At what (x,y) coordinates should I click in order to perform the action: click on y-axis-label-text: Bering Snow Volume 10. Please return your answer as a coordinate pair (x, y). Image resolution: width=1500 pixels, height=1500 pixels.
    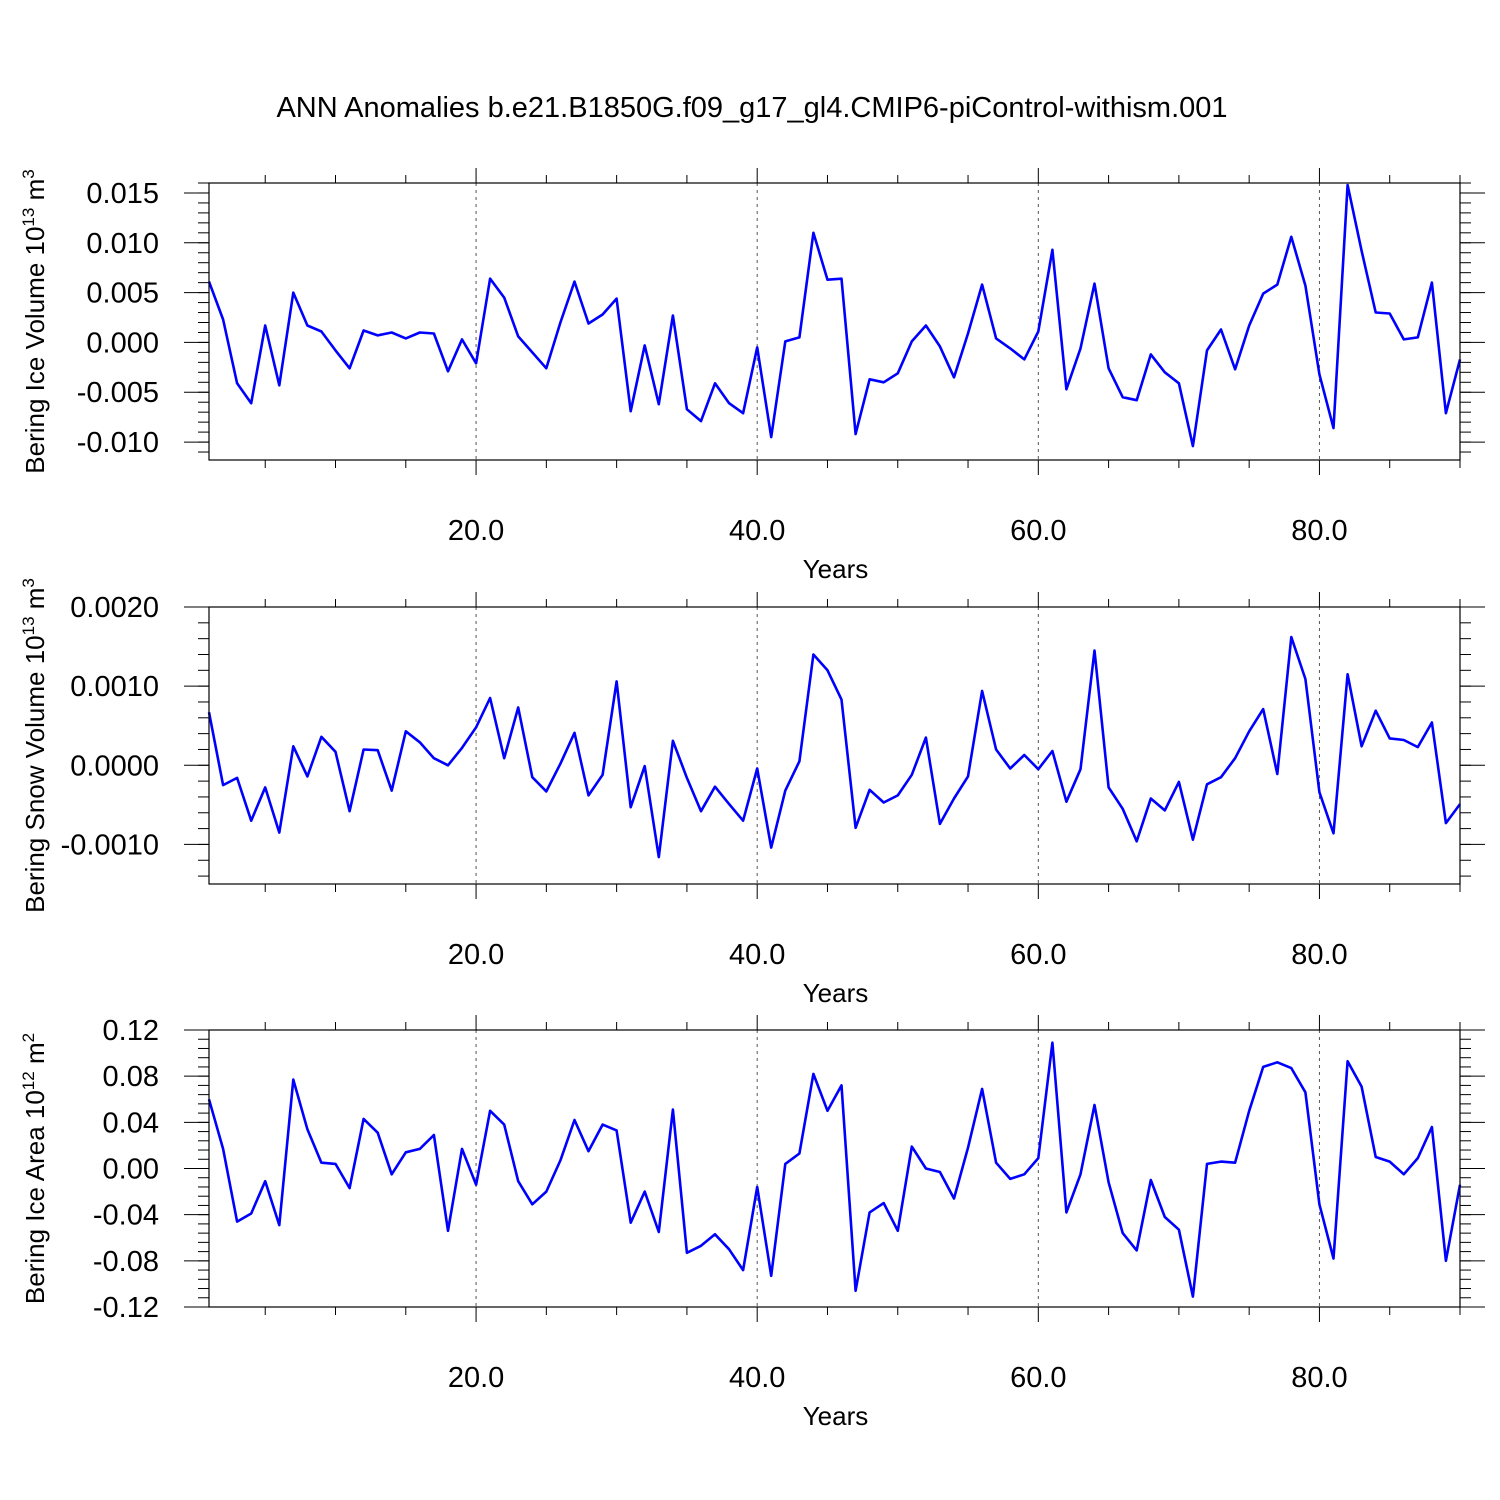
    Looking at the image, I should click on (35, 774).